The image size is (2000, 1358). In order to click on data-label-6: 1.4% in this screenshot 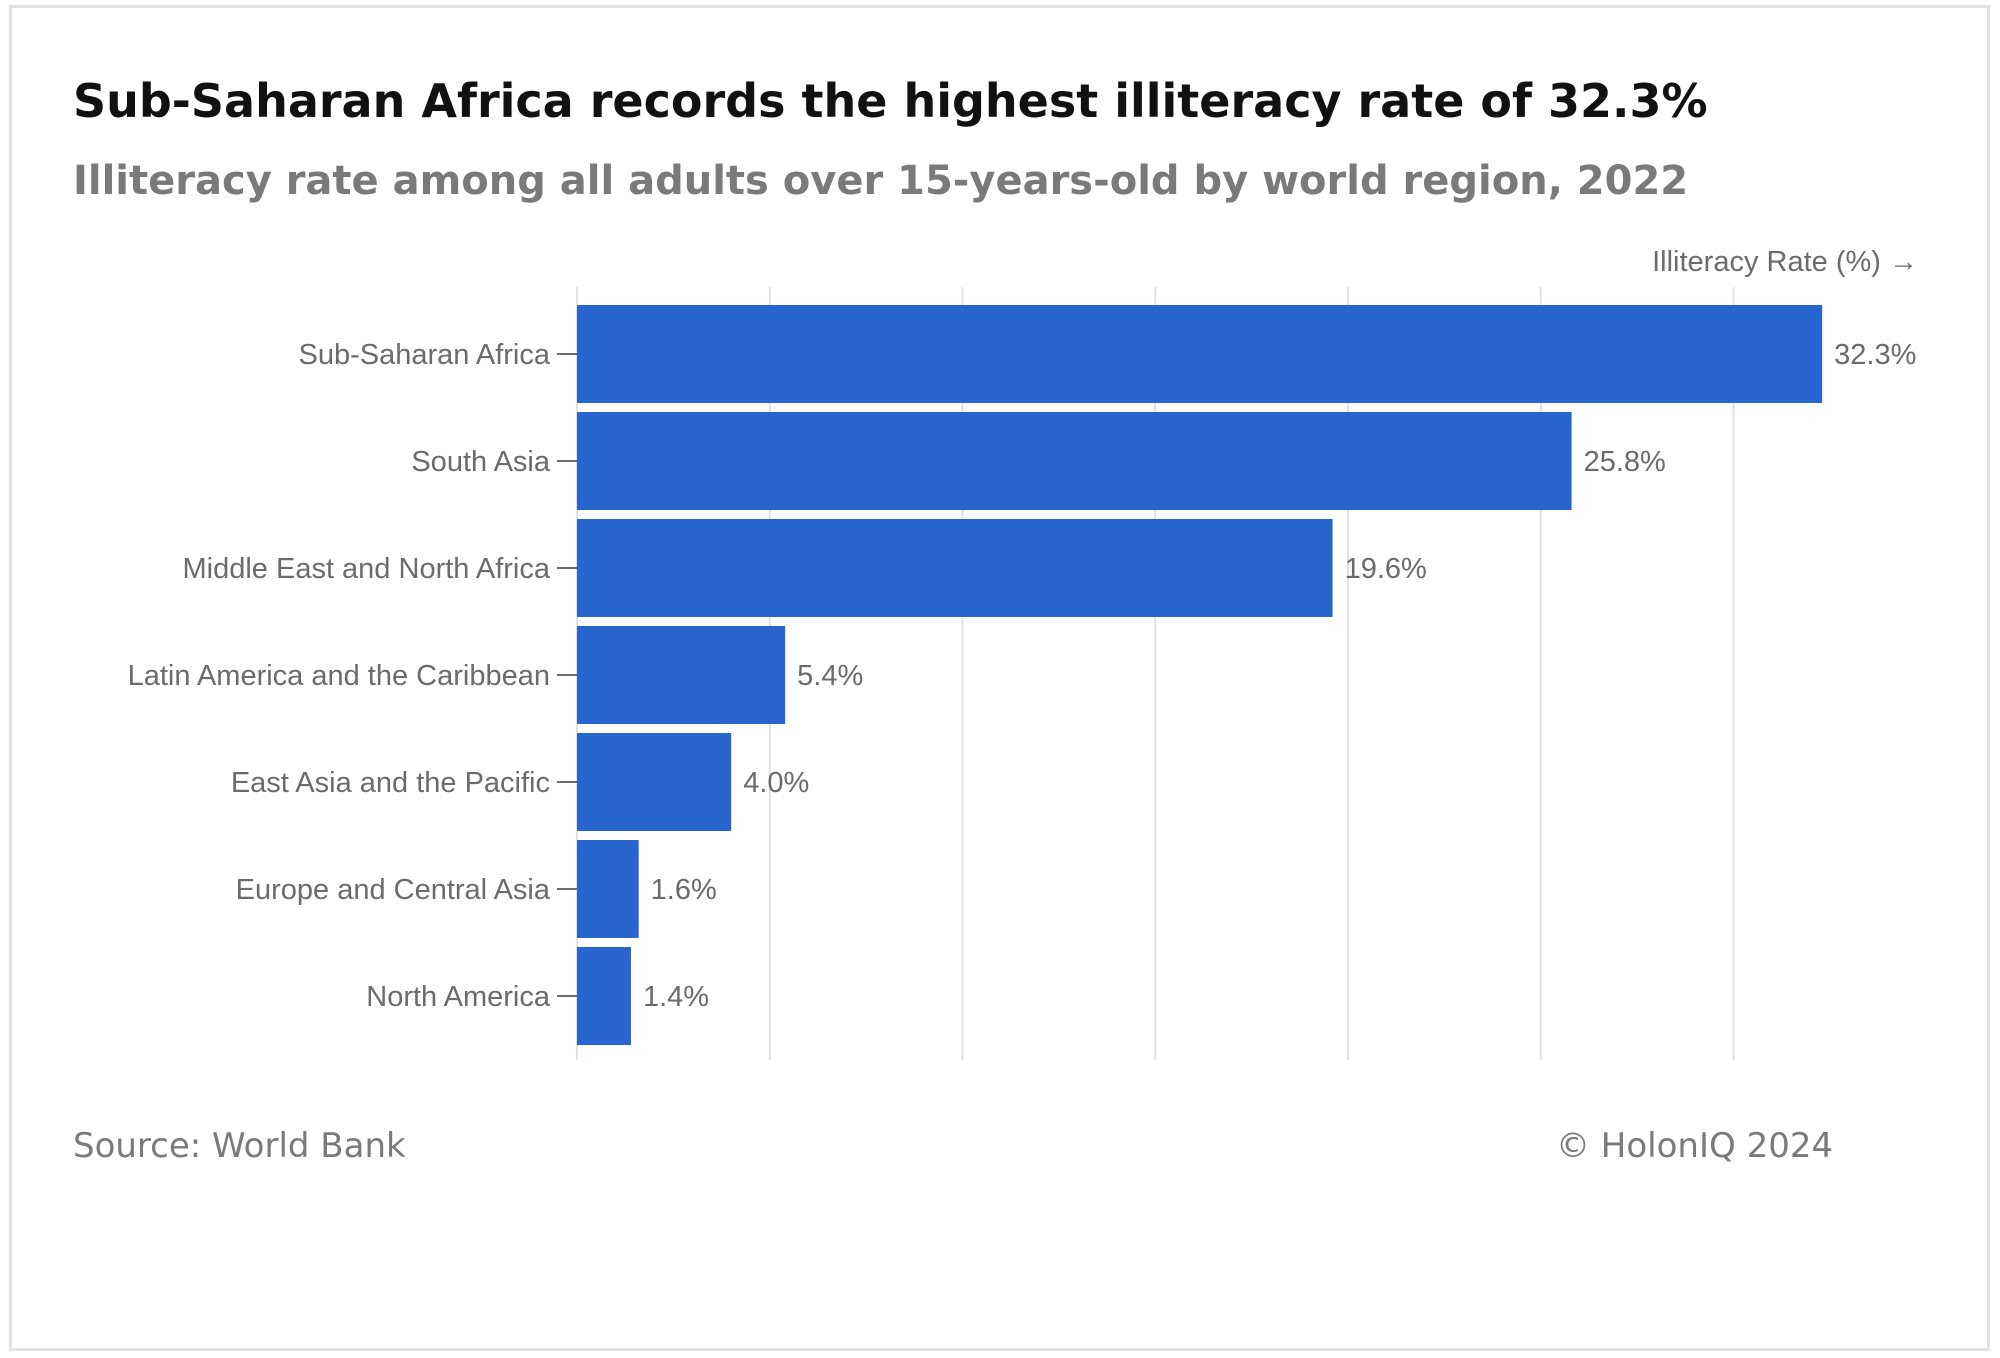, I will do `click(676, 997)`.